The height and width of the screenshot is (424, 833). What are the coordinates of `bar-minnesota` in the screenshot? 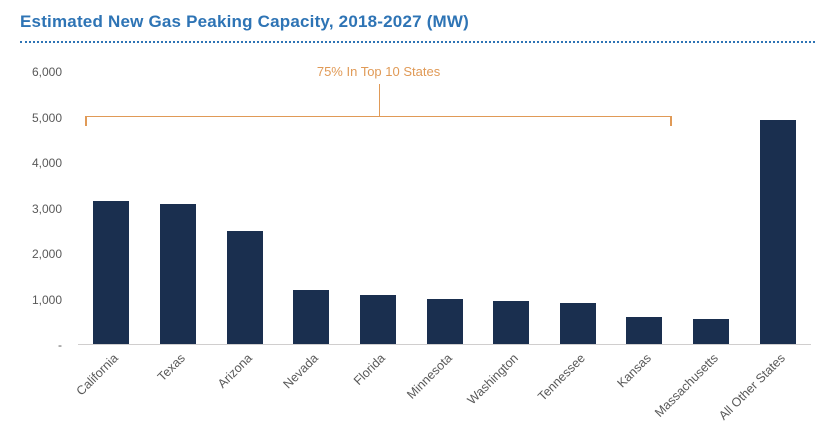 It's located at (444, 321).